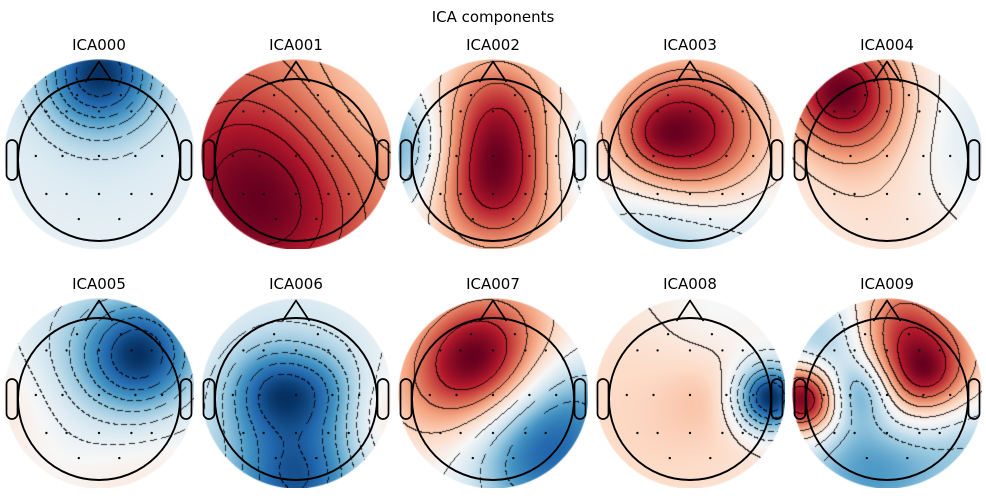 Image resolution: width=986 pixels, height=503 pixels. I want to click on ica-component-cell: ICA002, so click(493, 138).